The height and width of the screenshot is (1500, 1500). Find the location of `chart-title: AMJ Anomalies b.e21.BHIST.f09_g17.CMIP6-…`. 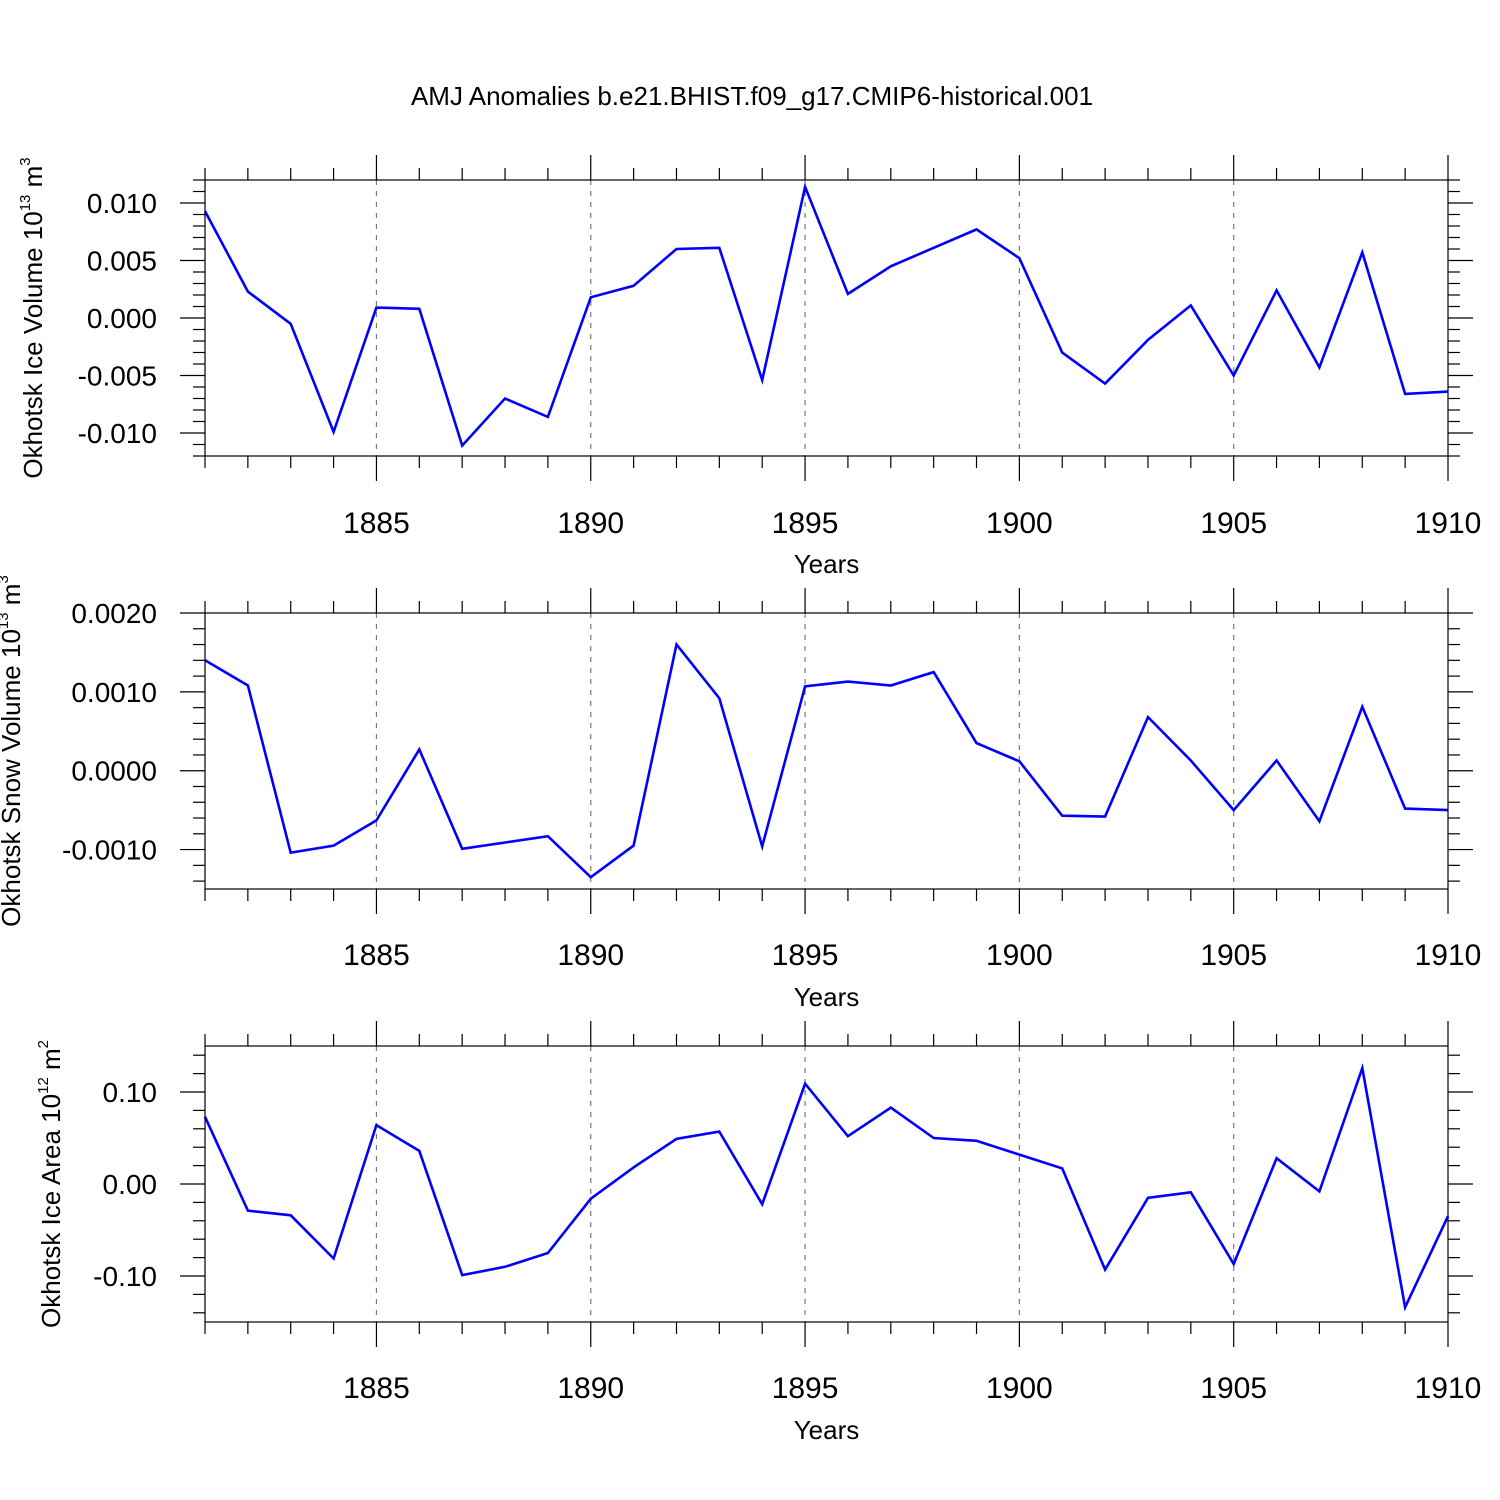

chart-title: AMJ Anomalies b.e21.BHIST.f09_g17.CMIP6-… is located at coordinates (752, 96).